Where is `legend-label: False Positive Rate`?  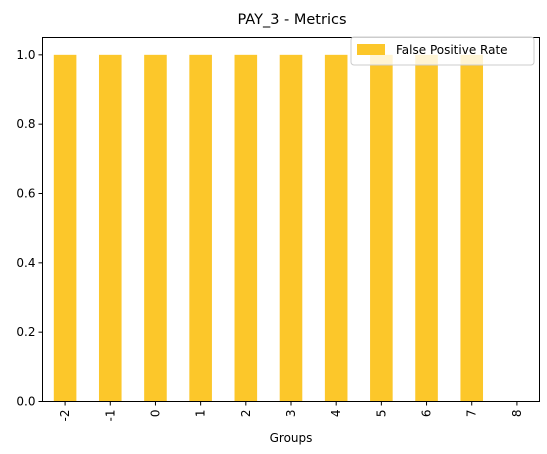
legend-label: False Positive Rate is located at coordinates (452, 50).